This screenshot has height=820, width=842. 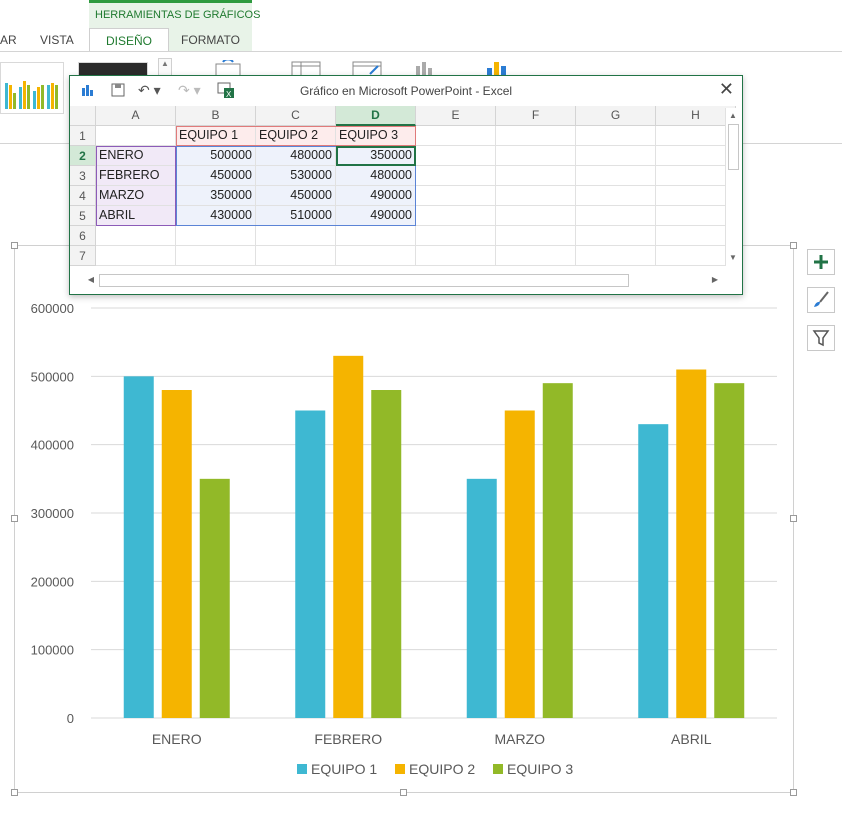 What do you see at coordinates (136, 116) in the screenshot?
I see `column-header: A` at bounding box center [136, 116].